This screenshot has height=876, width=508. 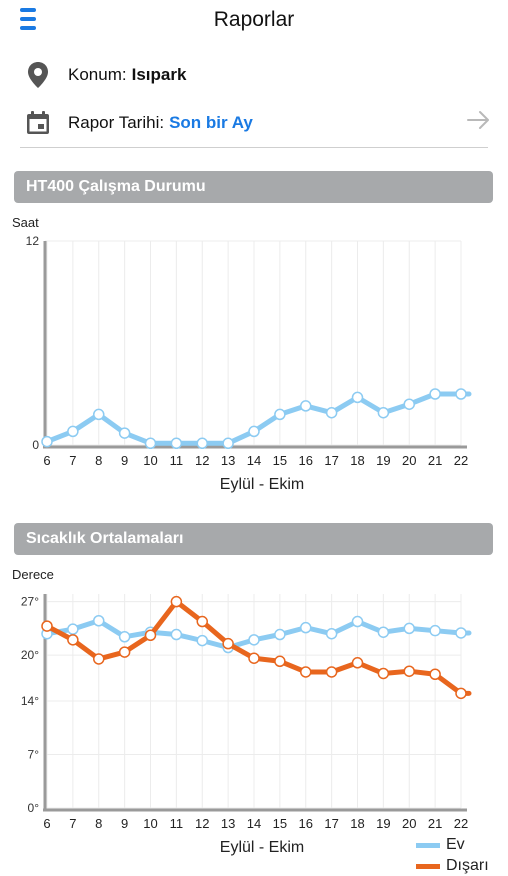 I want to click on y-tick-label: 27°, so click(x=30, y=602).